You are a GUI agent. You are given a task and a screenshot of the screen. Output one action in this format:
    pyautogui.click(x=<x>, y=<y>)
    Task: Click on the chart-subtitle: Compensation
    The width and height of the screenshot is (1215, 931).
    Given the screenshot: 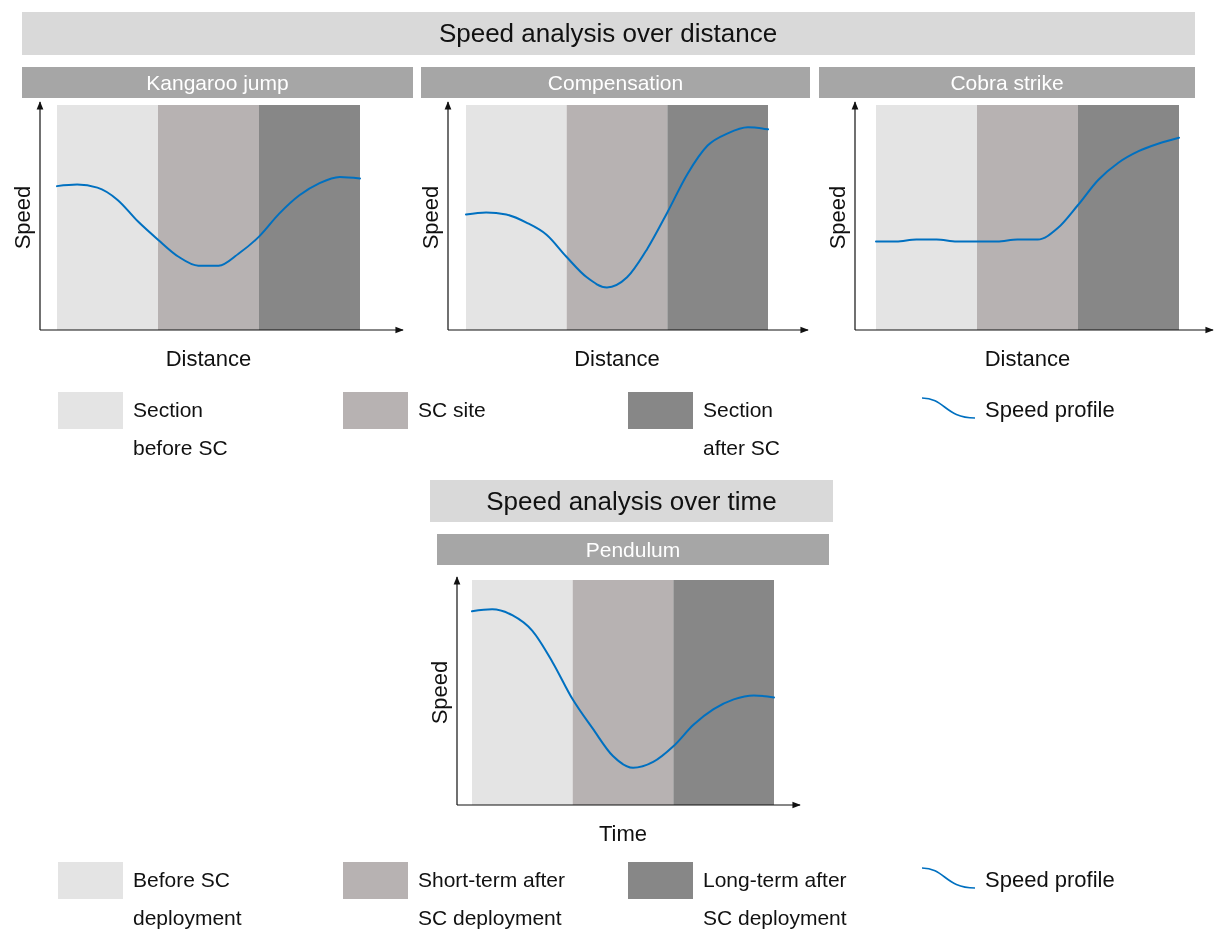 What is the action you would take?
    pyautogui.click(x=615, y=82)
    